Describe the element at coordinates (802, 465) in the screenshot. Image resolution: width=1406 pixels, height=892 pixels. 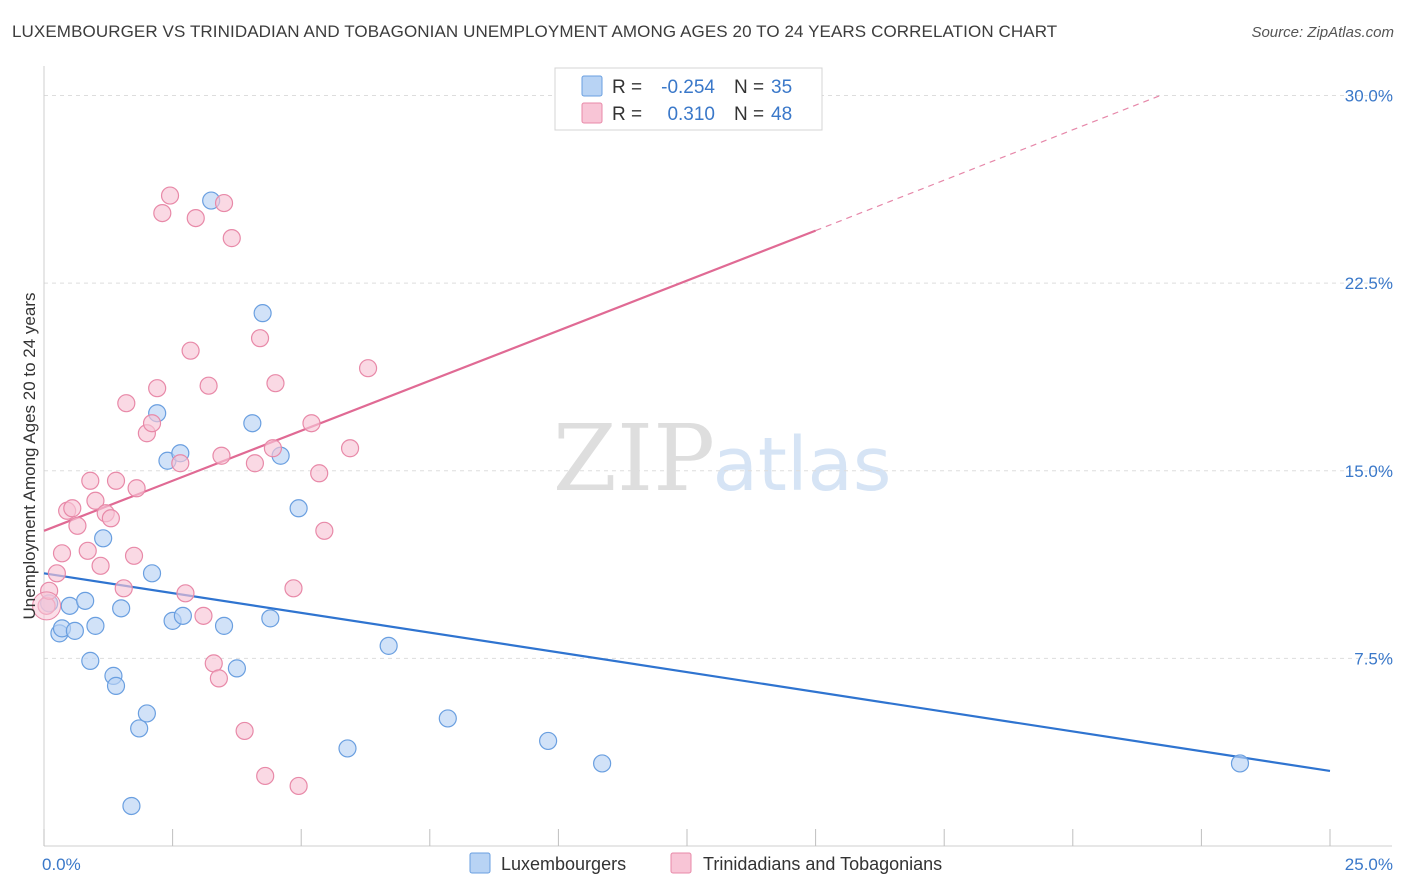
I see `watermark-atlas: atlas` at that location.